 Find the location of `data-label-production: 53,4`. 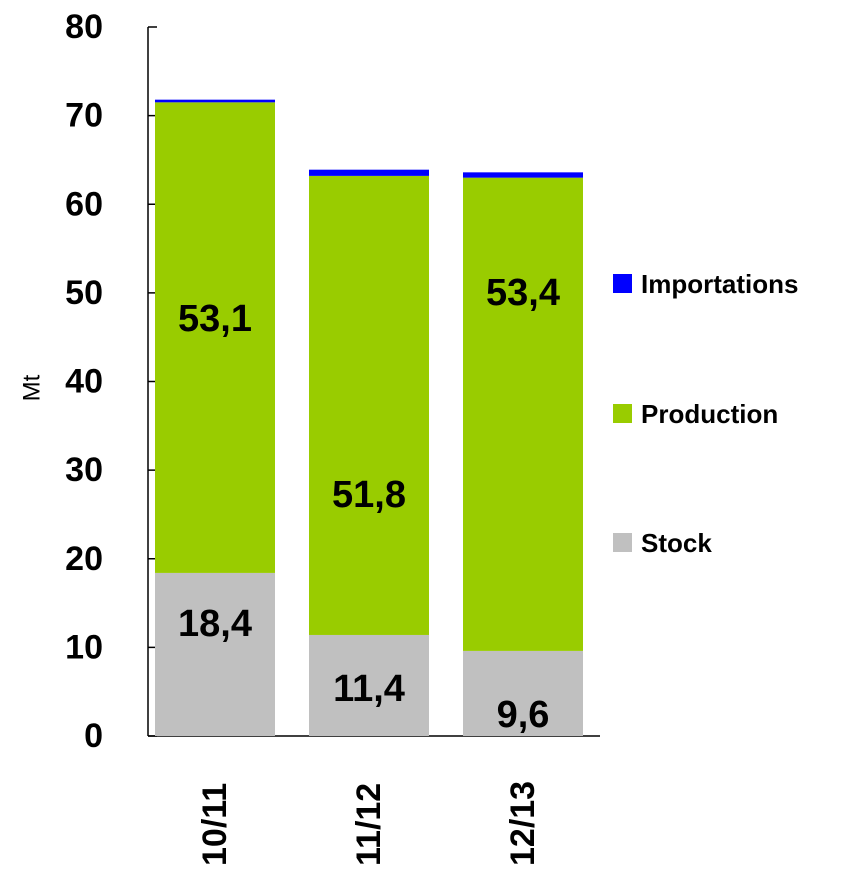

data-label-production: 53,4 is located at coordinates (523, 293).